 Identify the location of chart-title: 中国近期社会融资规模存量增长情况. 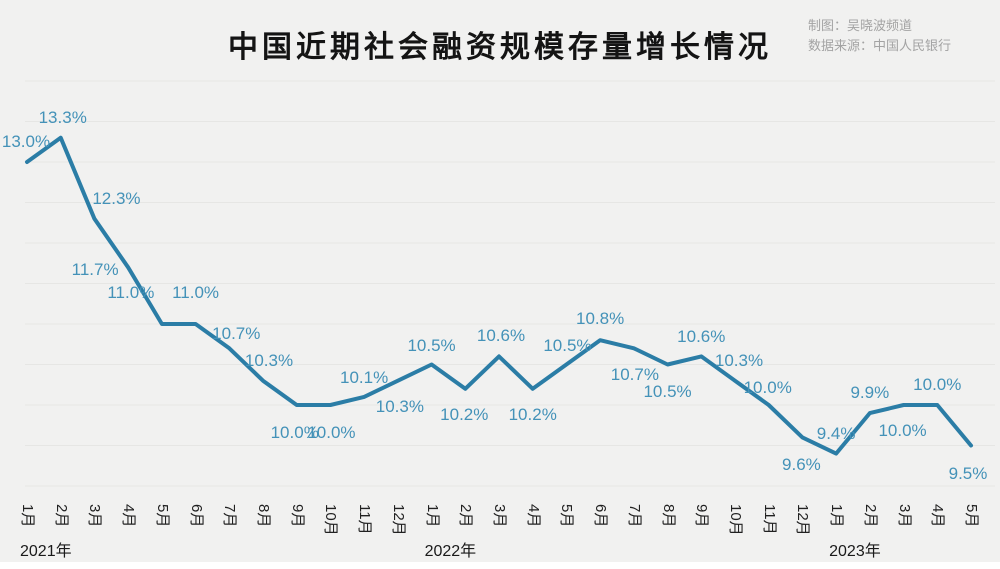
(500, 47).